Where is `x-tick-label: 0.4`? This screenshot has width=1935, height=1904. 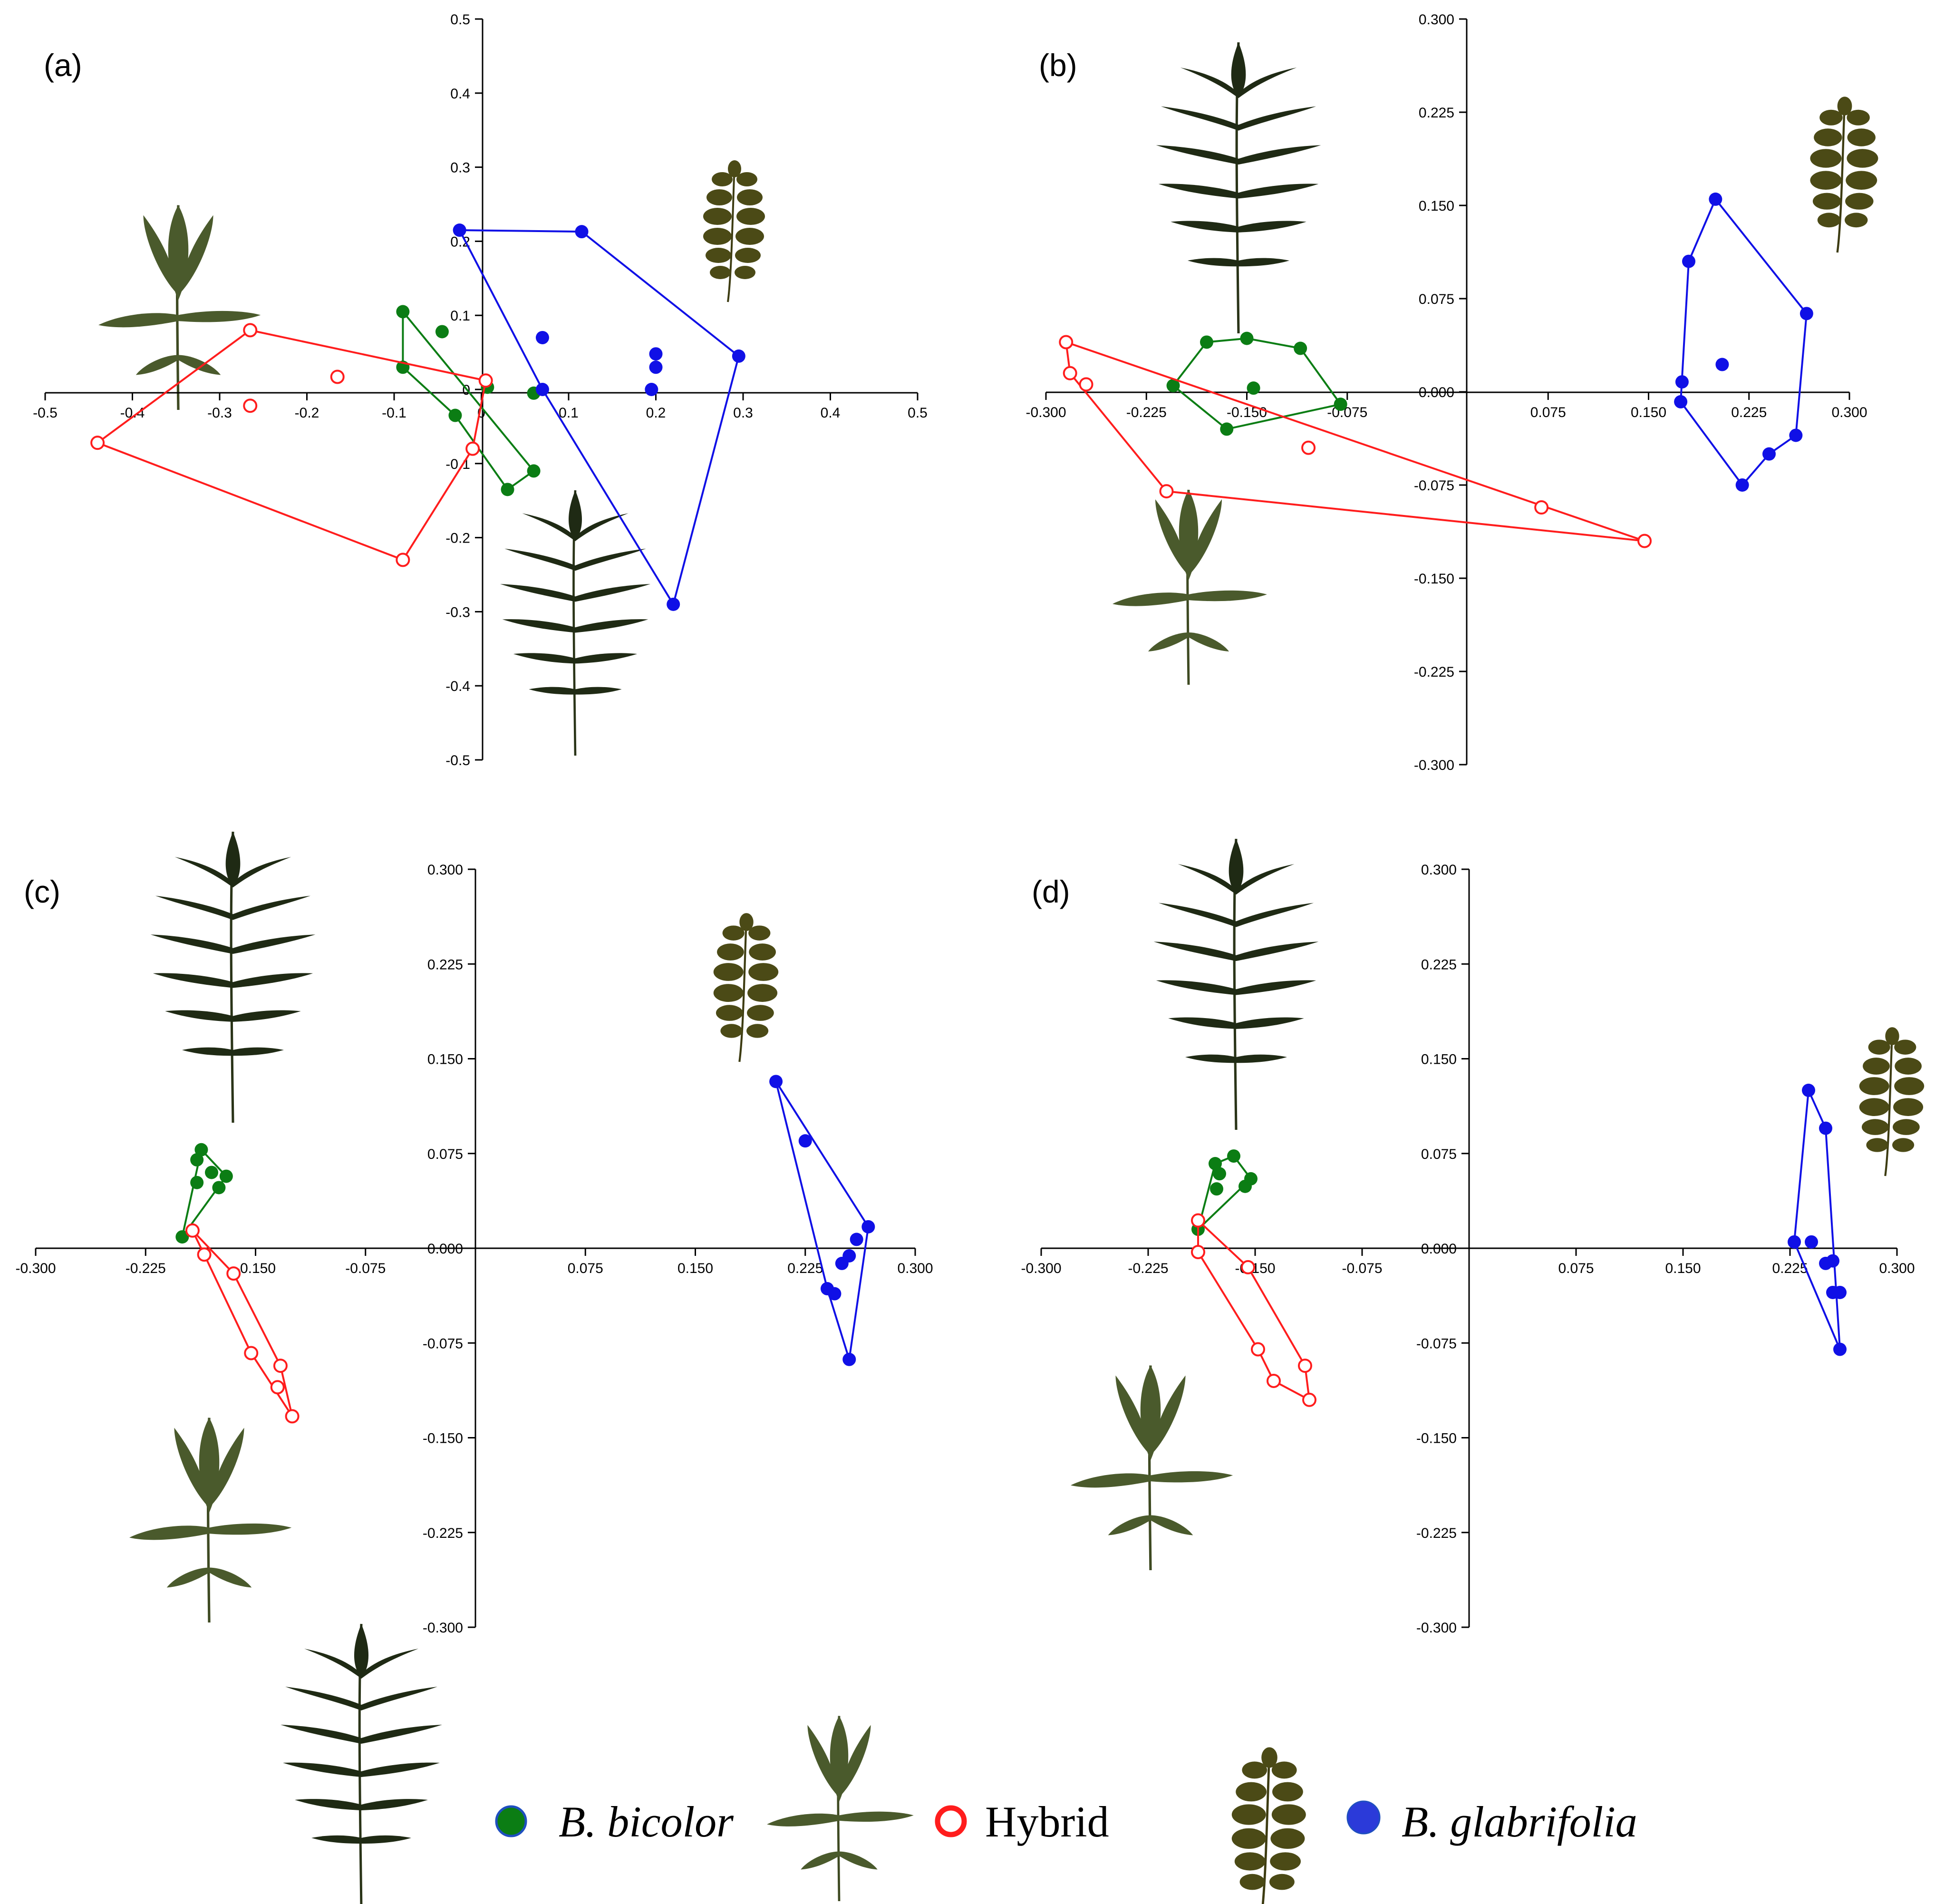
x-tick-label: 0.4 is located at coordinates (831, 413).